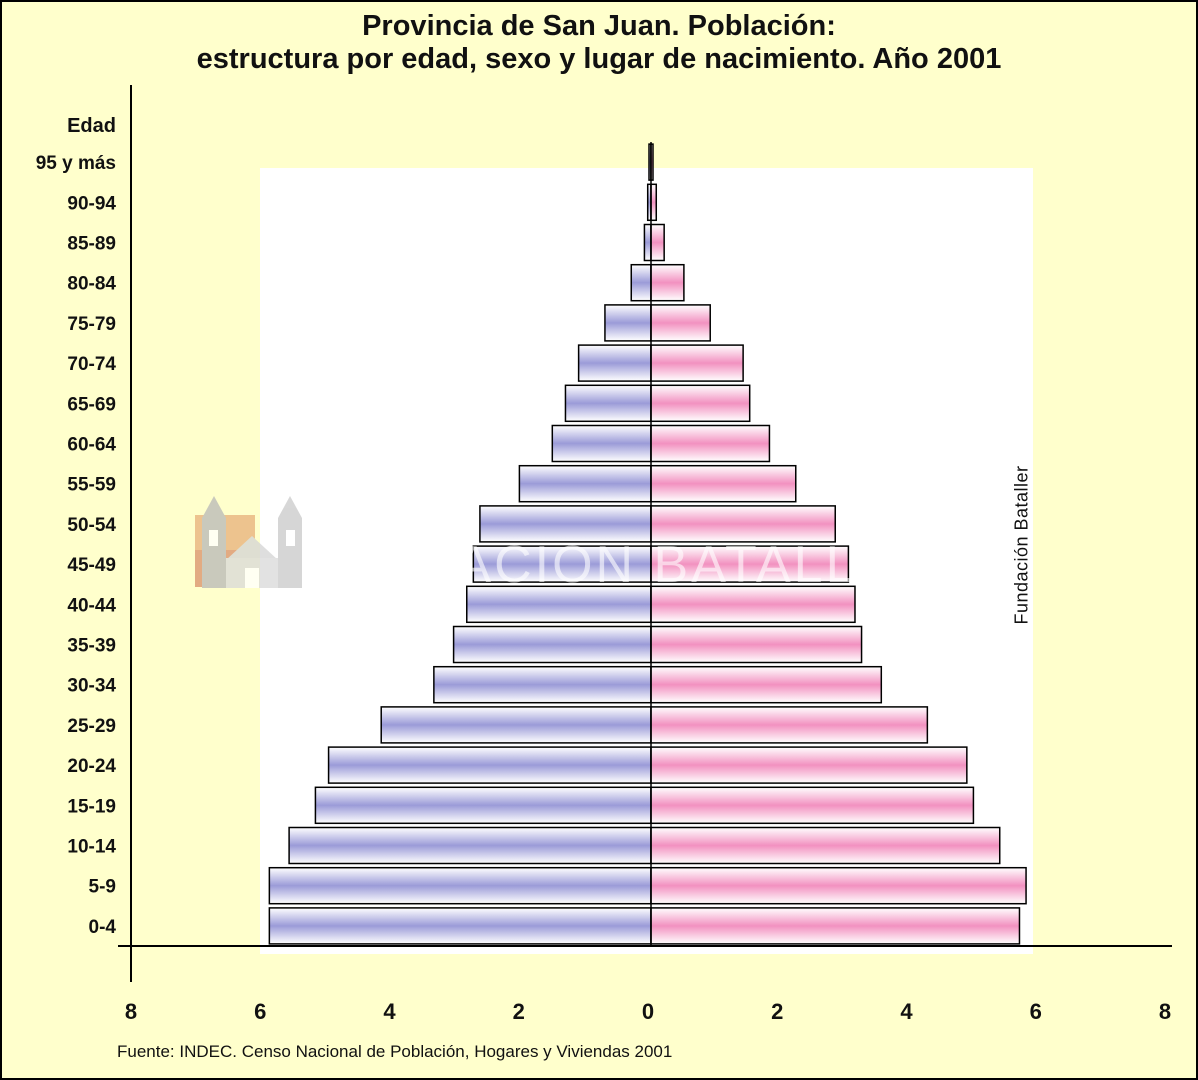 The image size is (1198, 1080). What do you see at coordinates (91, 726) in the screenshot?
I see `y-tick-label: 25-29` at bounding box center [91, 726].